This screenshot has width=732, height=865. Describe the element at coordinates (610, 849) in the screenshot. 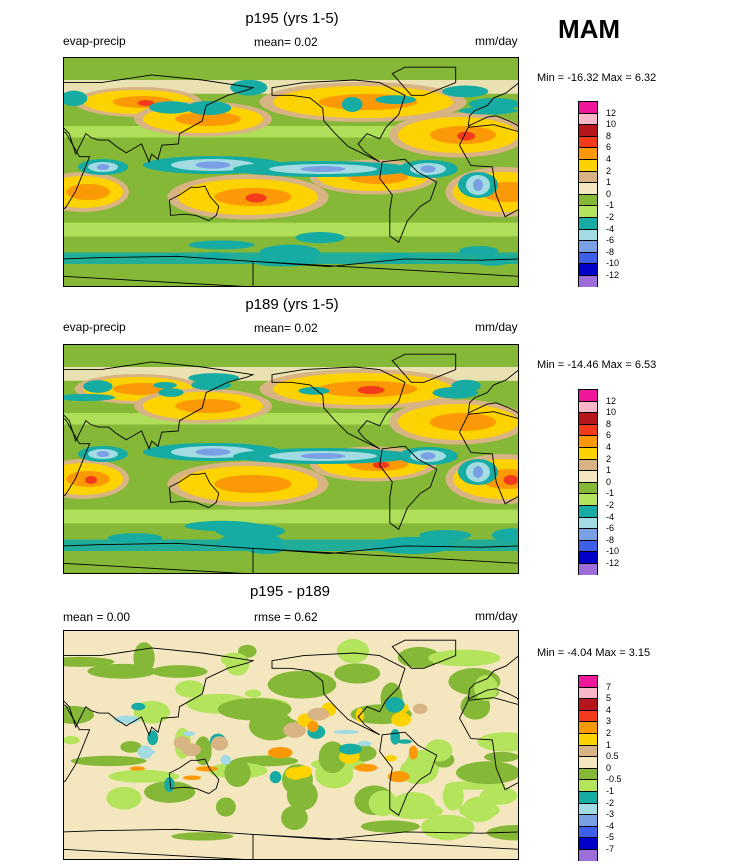

I see `colorbar-tick-label: -7` at that location.